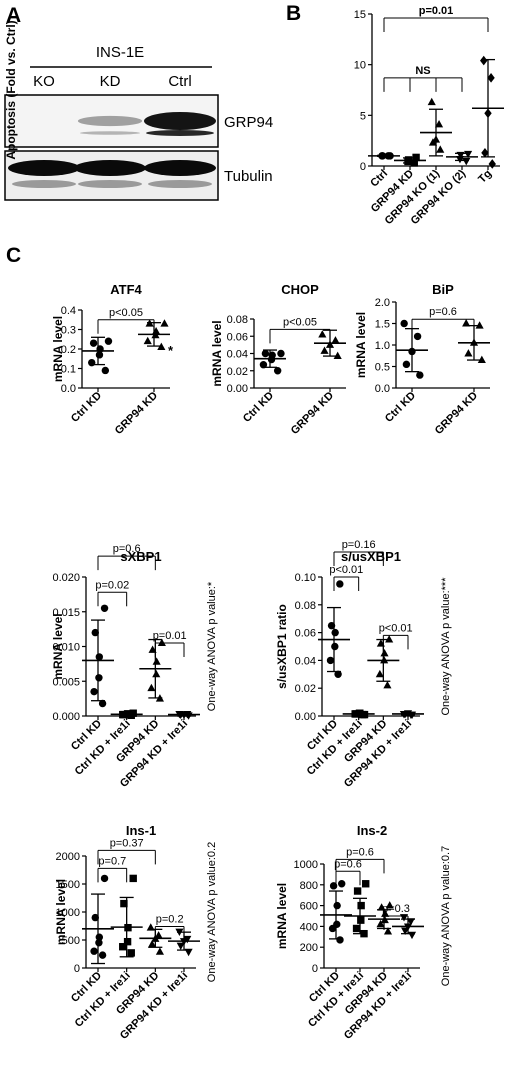 This screenshot has width=520, height=1076. What do you see at coordinates (396, 909) in the screenshot?
I see `significance-label: p=0.3` at bounding box center [396, 909].